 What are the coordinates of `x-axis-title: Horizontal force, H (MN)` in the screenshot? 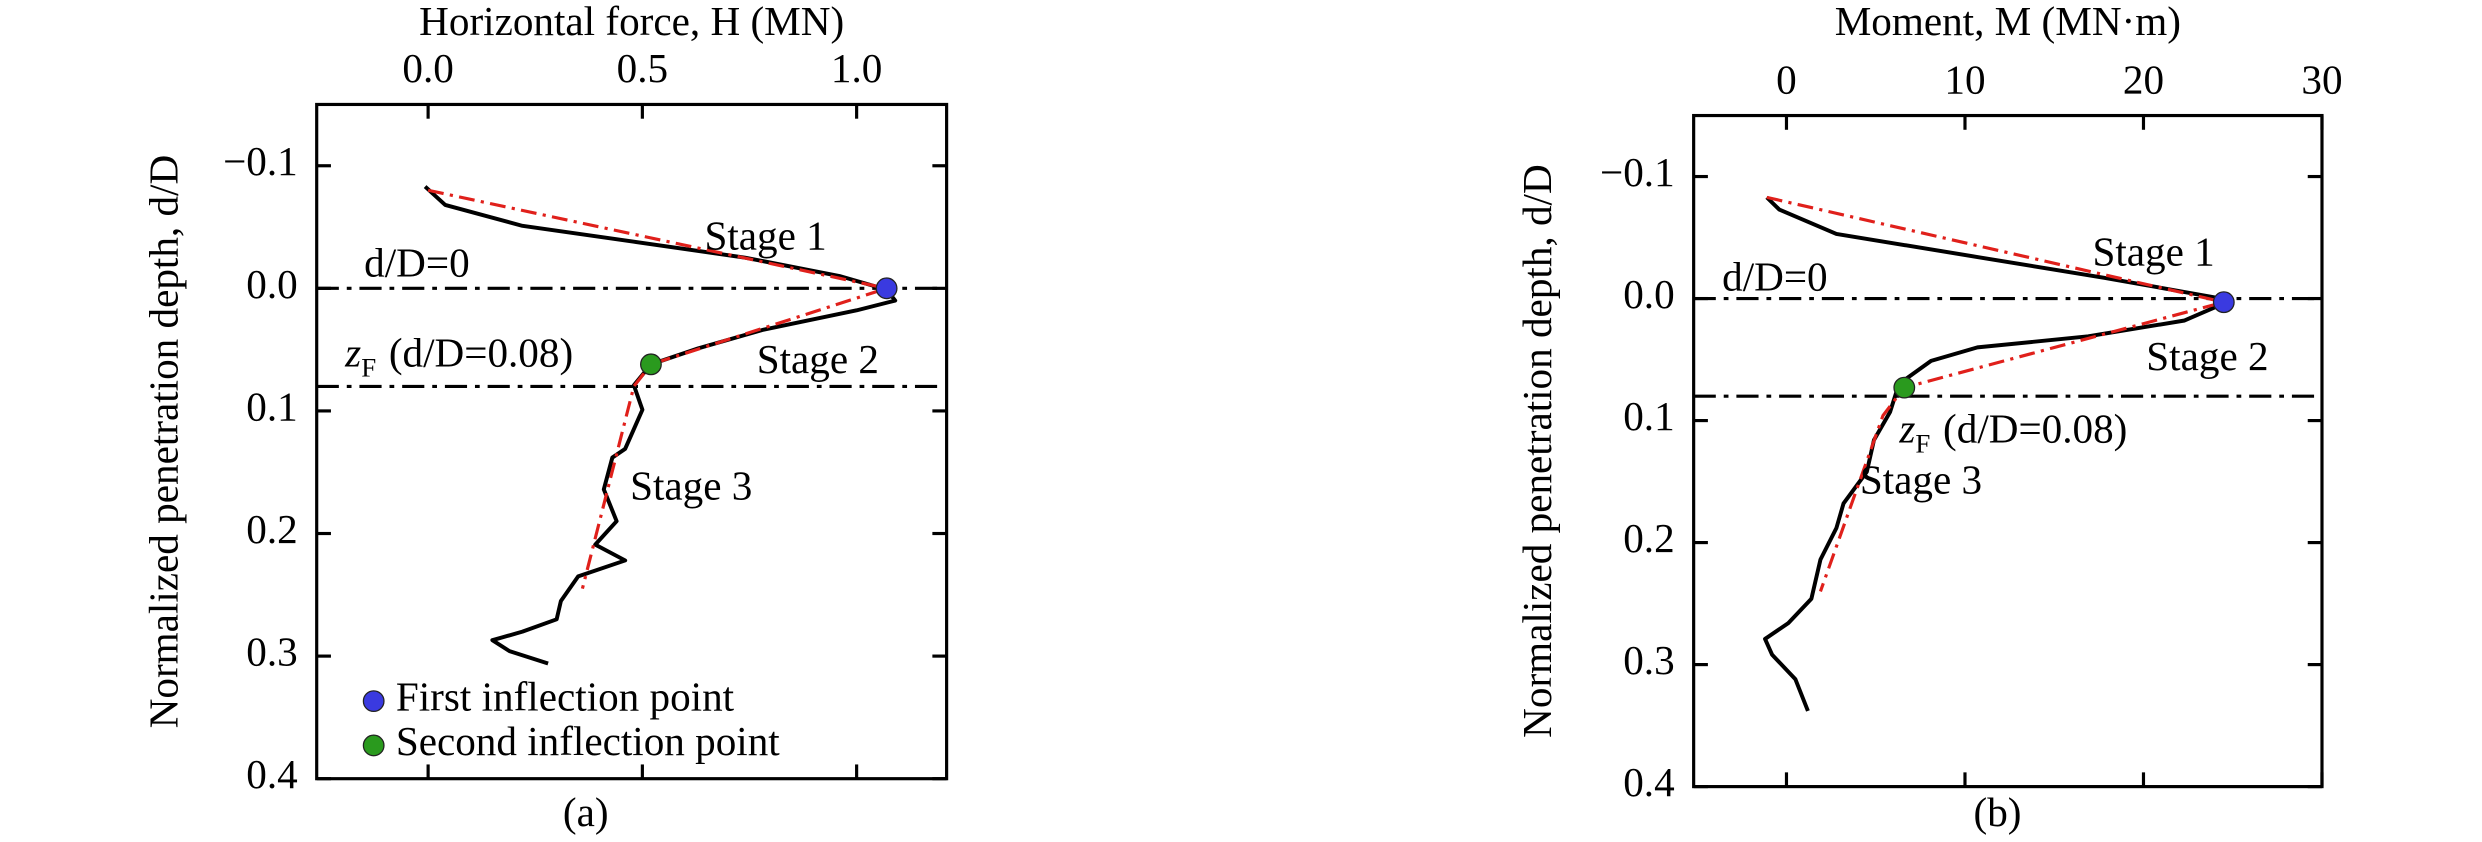 It's located at (631, 22).